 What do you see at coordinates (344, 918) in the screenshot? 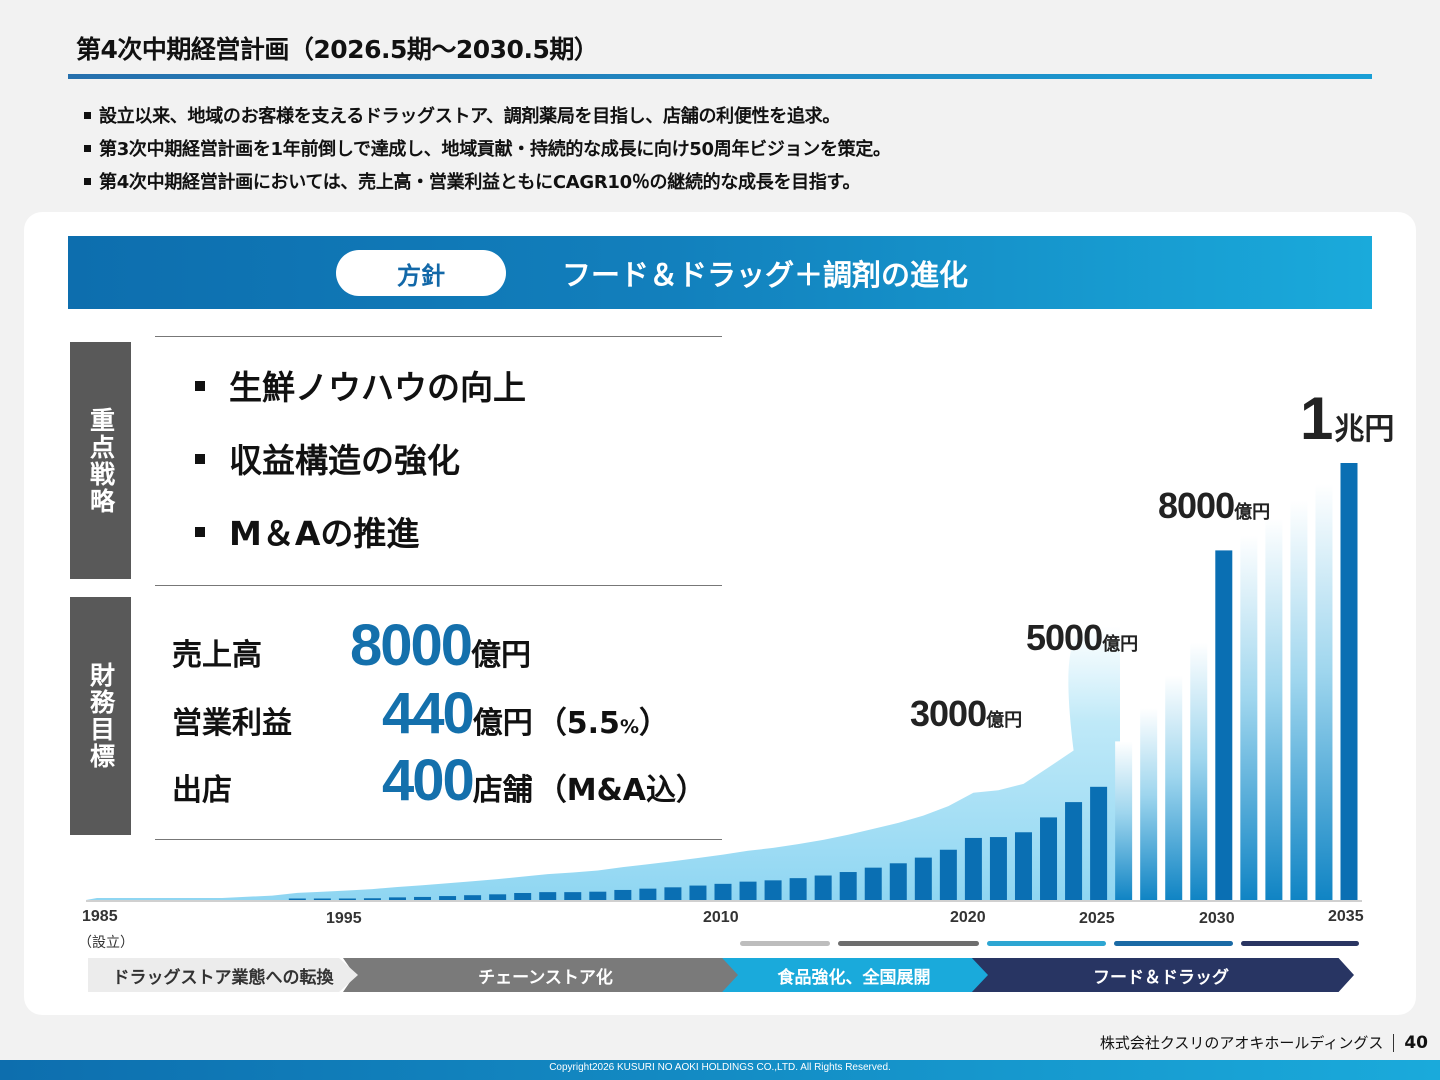
I see `x-tick-1995: 1995` at bounding box center [344, 918].